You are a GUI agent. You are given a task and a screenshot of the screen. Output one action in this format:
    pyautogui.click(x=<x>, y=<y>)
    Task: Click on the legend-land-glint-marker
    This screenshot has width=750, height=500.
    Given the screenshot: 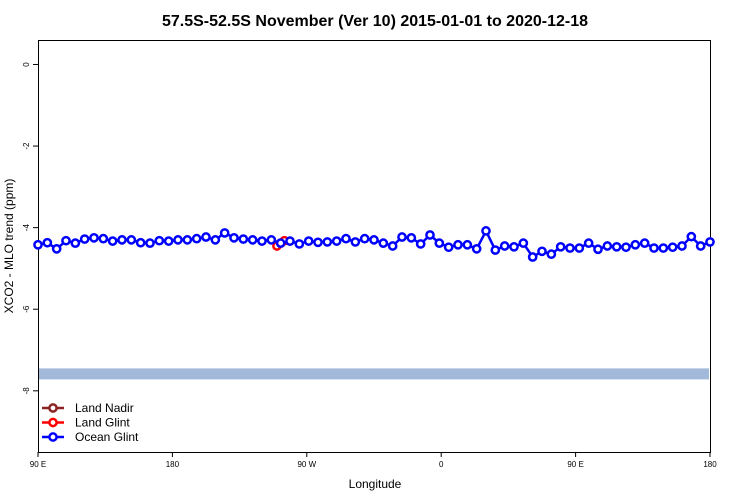 What is the action you would take?
    pyautogui.click(x=53, y=422)
    